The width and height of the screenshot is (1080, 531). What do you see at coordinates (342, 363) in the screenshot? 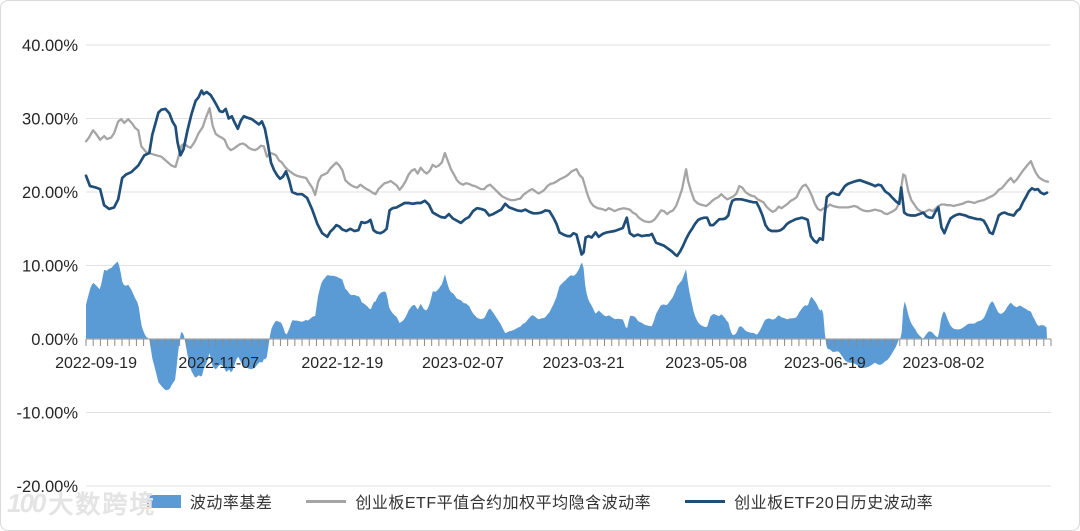
I see `x-axis-label: 2022-12-19` at bounding box center [342, 363].